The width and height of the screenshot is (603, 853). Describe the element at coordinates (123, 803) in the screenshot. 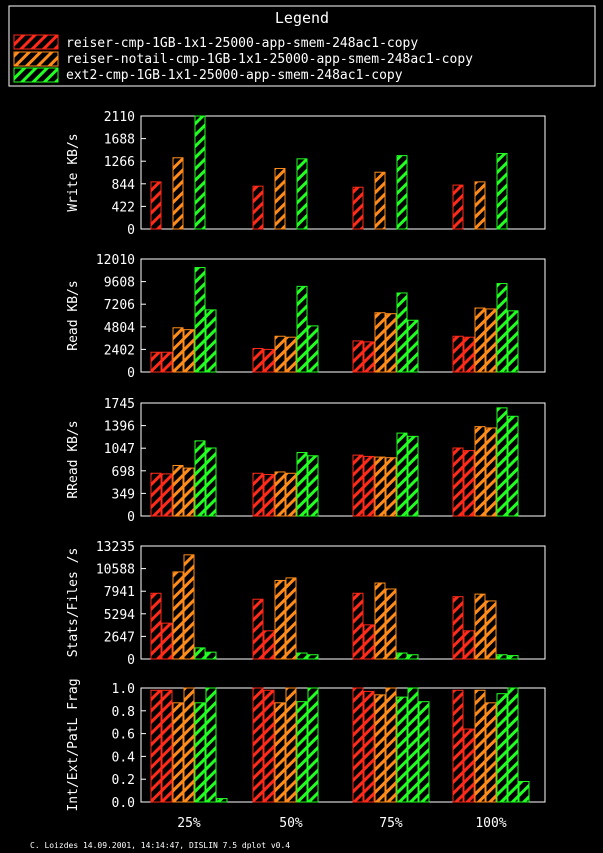

I see `y-tick-label: 0.0` at that location.